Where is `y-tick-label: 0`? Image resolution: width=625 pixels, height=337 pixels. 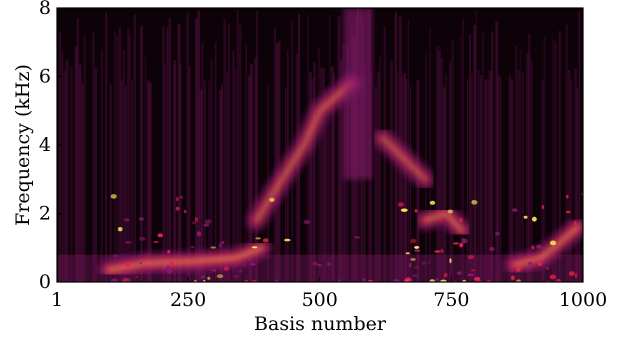 y-tick-label: 0 is located at coordinates (45, 282).